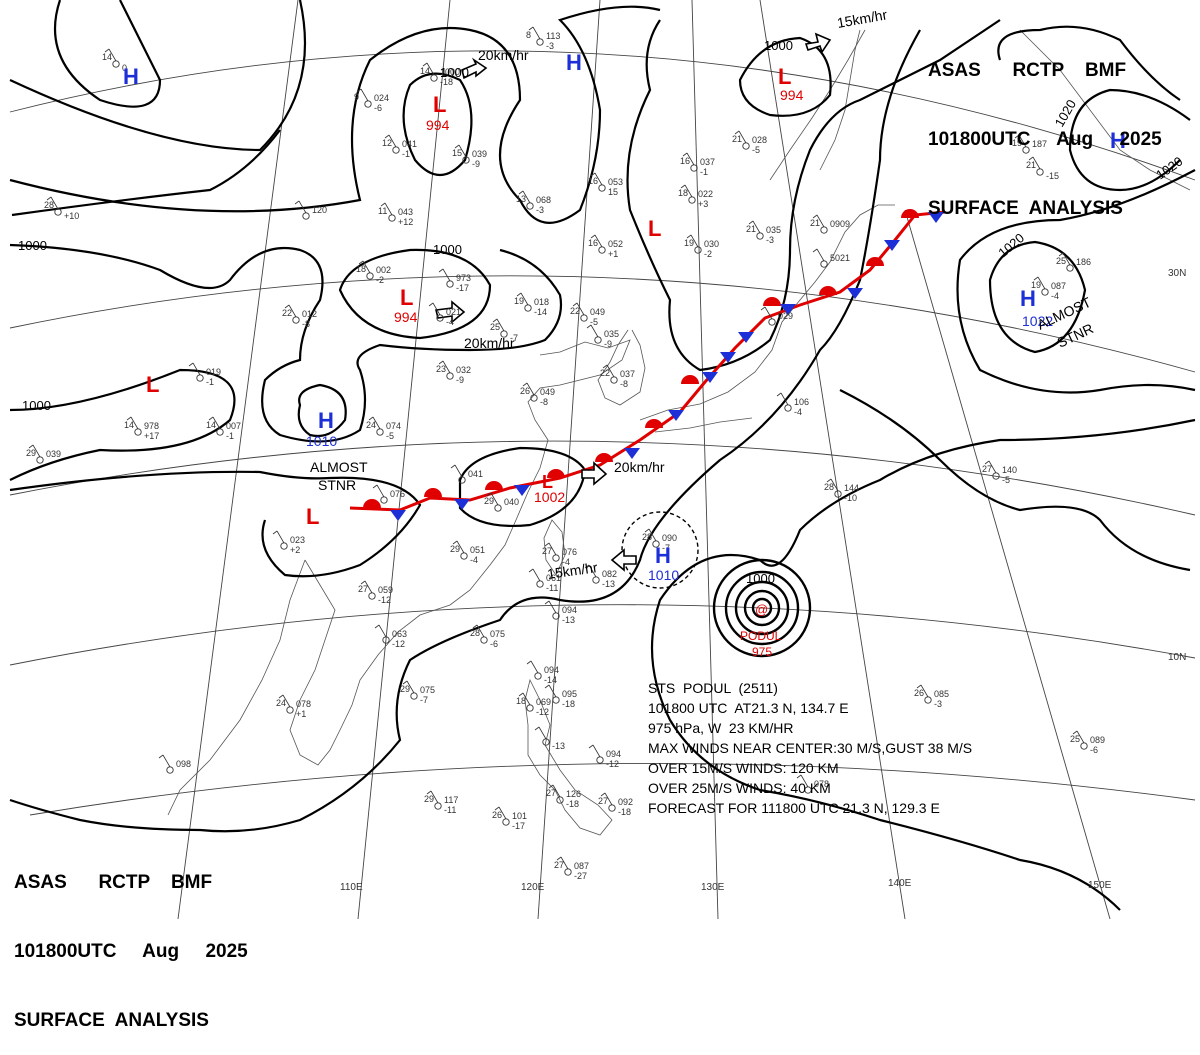 The height and width of the screenshot is (1055, 1200). Describe the element at coordinates (339, 467) in the screenshot. I see `stationary-label: ALMOST` at that location.